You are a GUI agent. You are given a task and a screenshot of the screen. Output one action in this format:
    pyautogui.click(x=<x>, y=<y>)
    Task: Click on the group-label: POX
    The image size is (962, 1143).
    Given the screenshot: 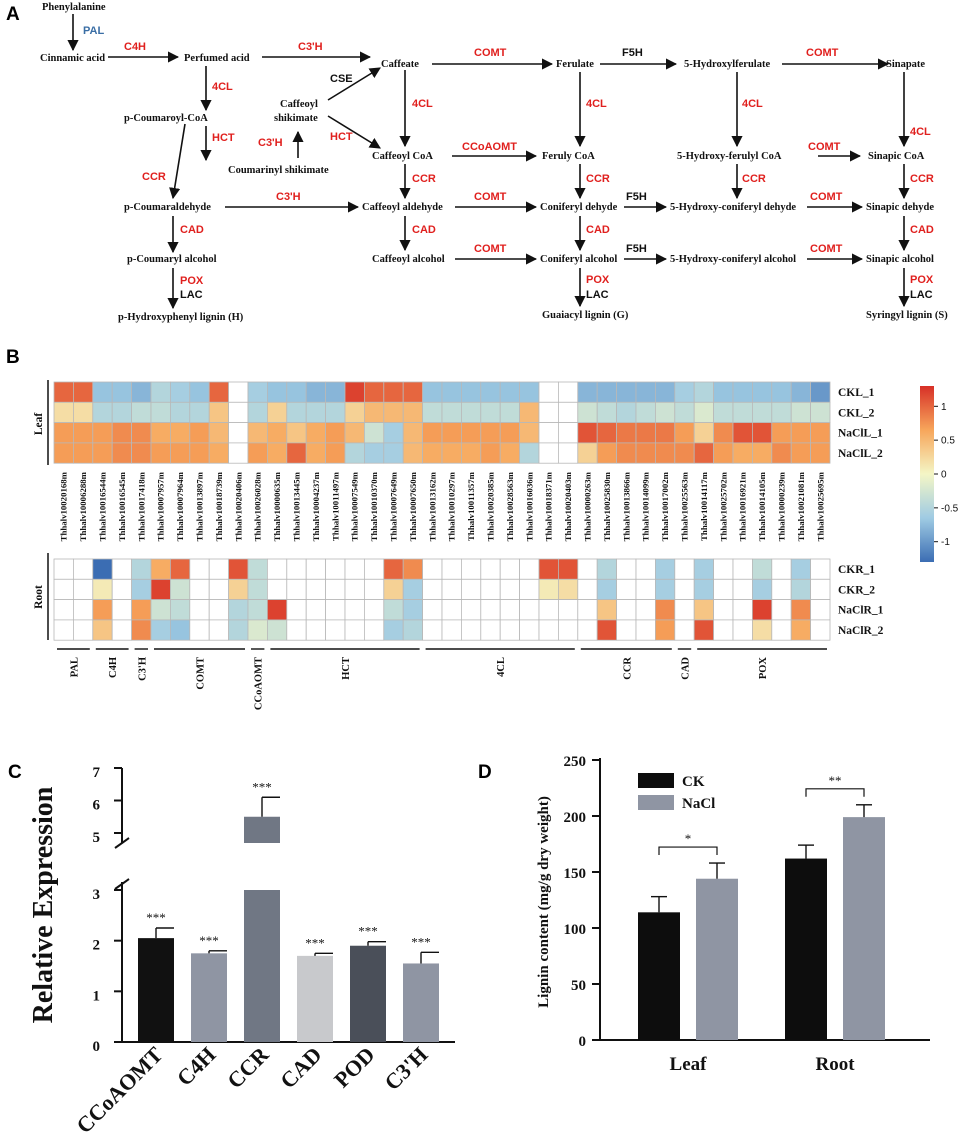 What is the action you would take?
    pyautogui.click(x=763, y=668)
    